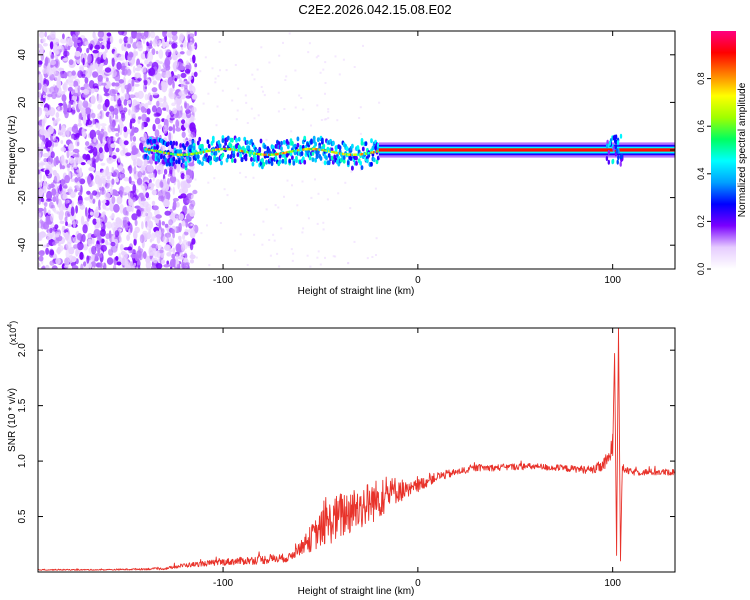 This screenshot has width=750, height=600. Describe the element at coordinates (418, 583) in the screenshot. I see `x-tick-label: 0` at that location.